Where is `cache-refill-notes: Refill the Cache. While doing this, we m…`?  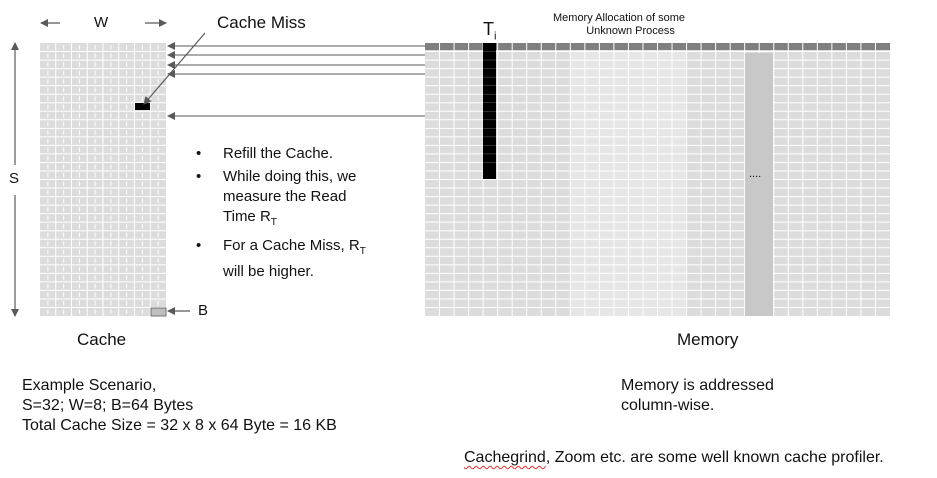
cache-refill-notes: Refill the Cache. While doing this, we m… is located at coordinates (281, 214).